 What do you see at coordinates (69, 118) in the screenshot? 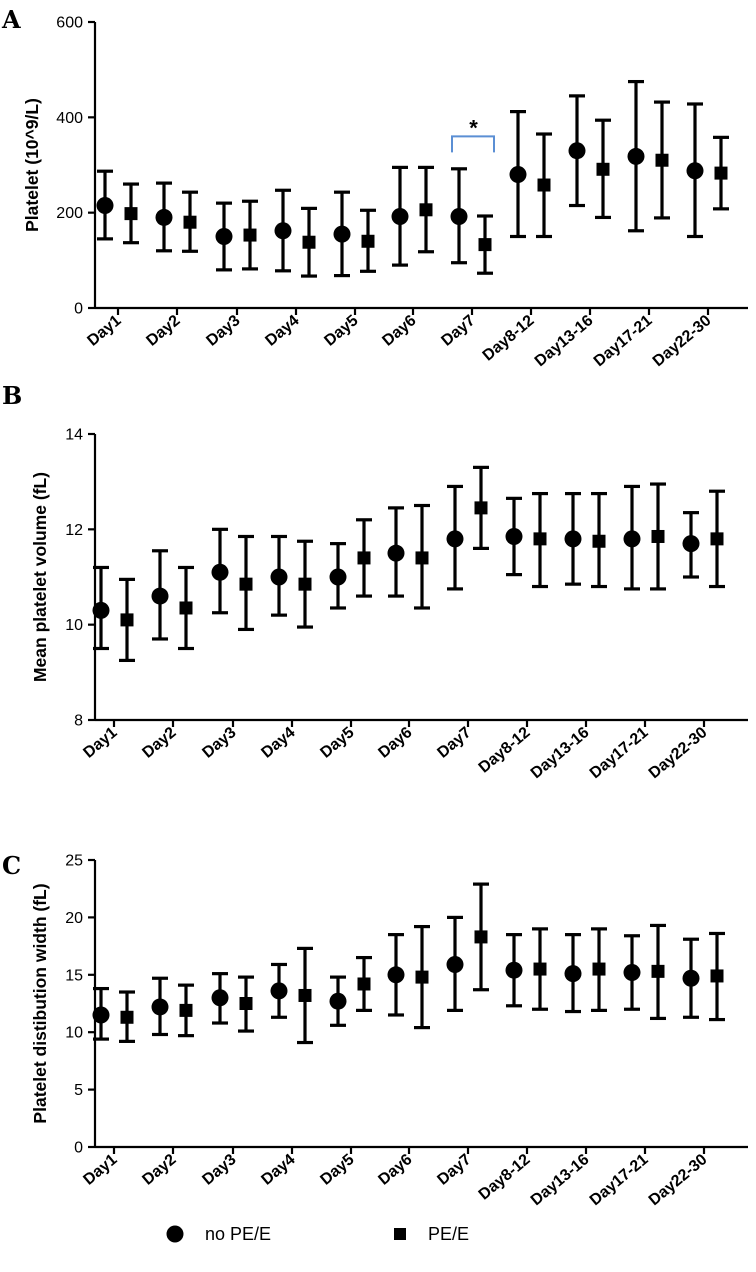
I see `y-tick-label: 400` at bounding box center [69, 118].